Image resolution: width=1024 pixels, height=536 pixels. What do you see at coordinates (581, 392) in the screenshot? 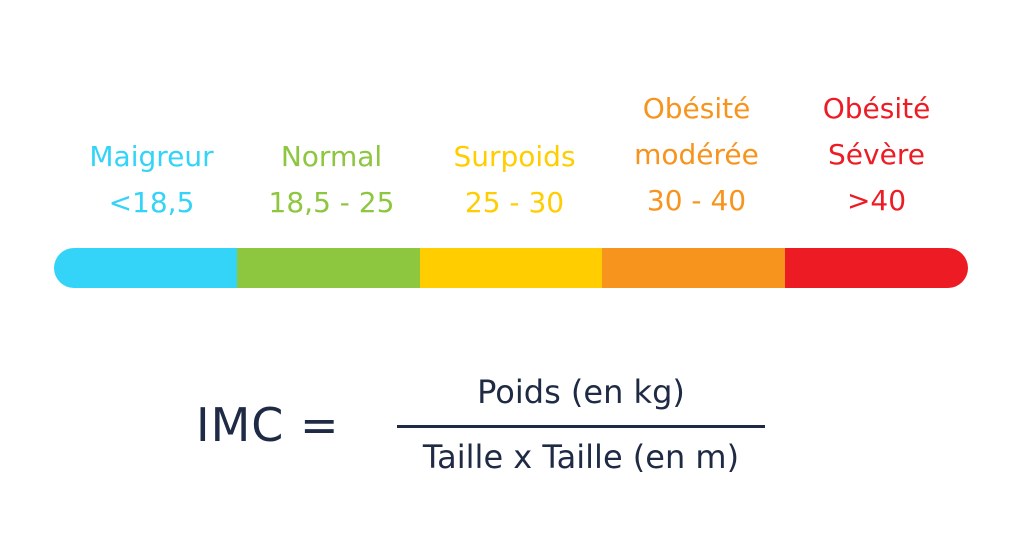
I see `formula-numerator: Poids (en kg)` at bounding box center [581, 392].